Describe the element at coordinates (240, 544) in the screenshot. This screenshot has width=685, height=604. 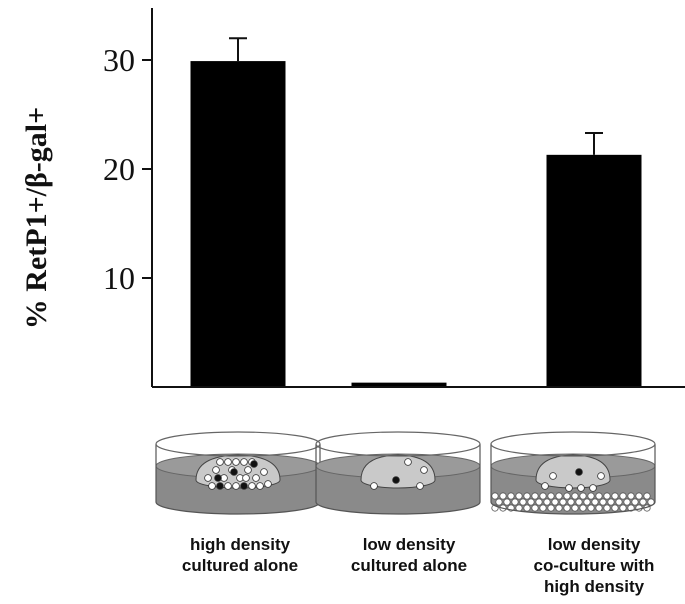
I see `category-label: high density` at that location.